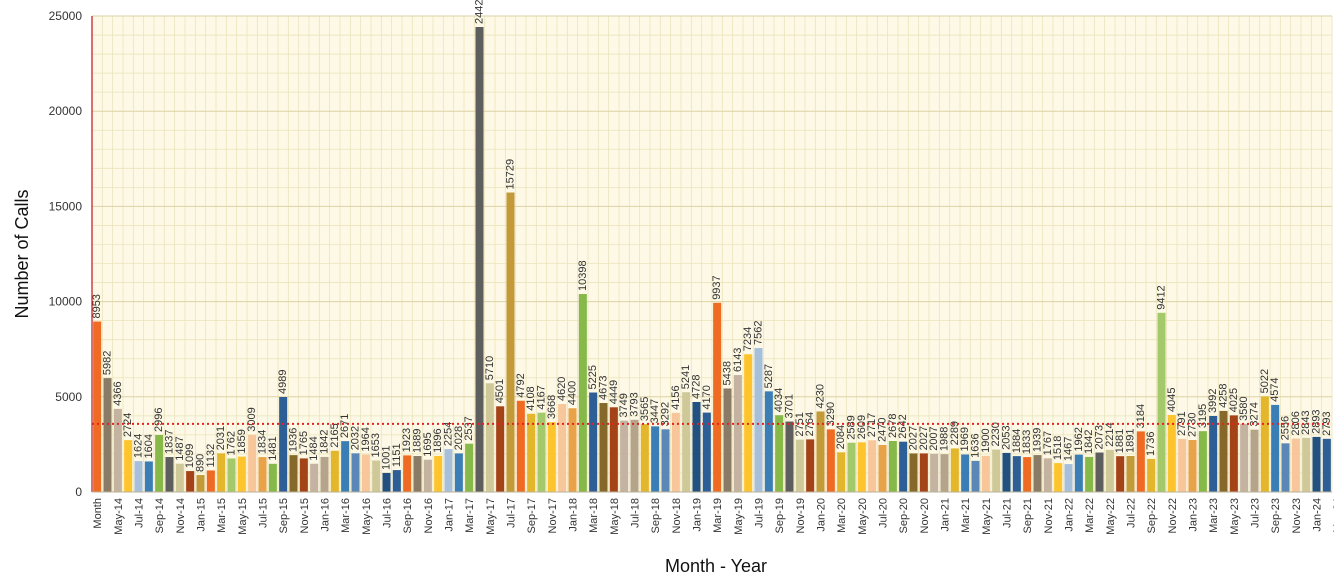  I want to click on x-tick-label: Jul-16, so click(388, 513).